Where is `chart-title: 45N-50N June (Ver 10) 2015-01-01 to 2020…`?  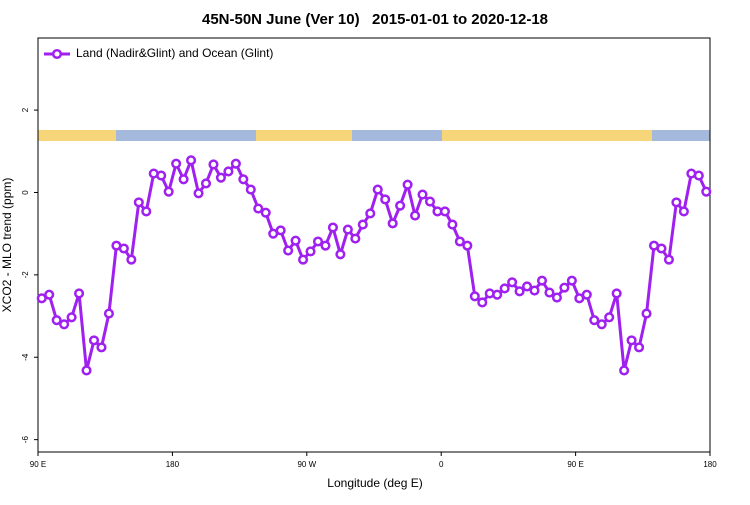
chart-title: 45N-50N June (Ver 10) 2015-01-01 to 2020… is located at coordinates (375, 19).